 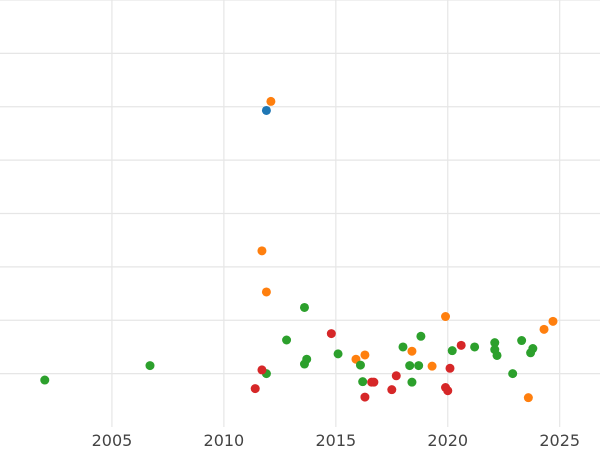 I want to click on x-tick-labels: 2005 2010 2015 2020 2025, so click(x=336, y=440).